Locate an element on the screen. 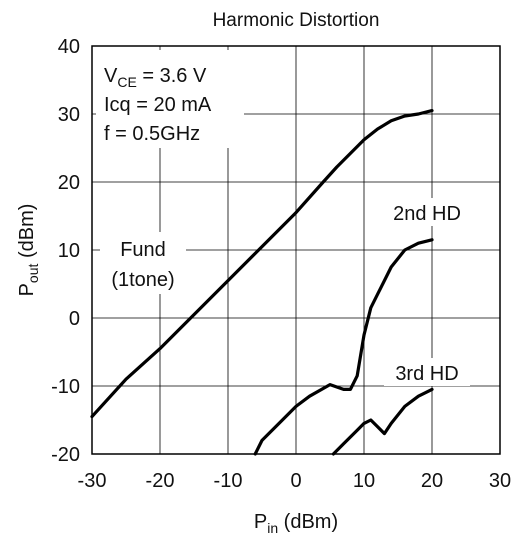 The height and width of the screenshot is (534, 515). hd3-series-line is located at coordinates (382, 421).